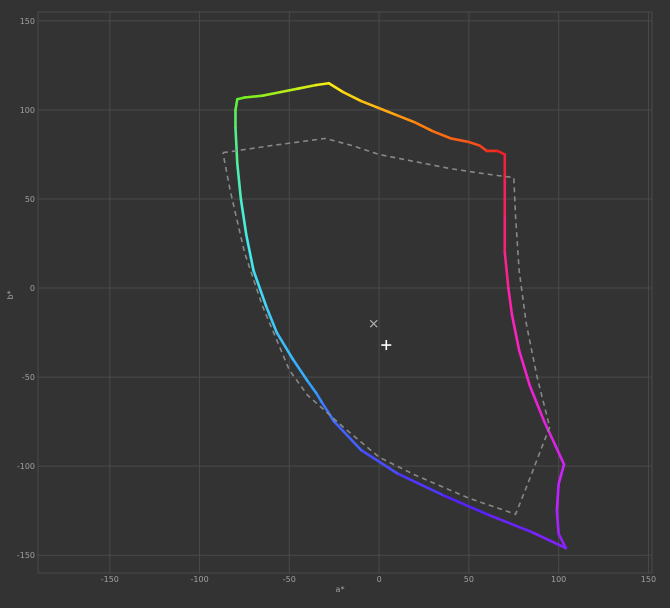 The height and width of the screenshot is (608, 670). Describe the element at coordinates (26, 555) in the screenshot. I see `y-tick-label: -150` at that location.